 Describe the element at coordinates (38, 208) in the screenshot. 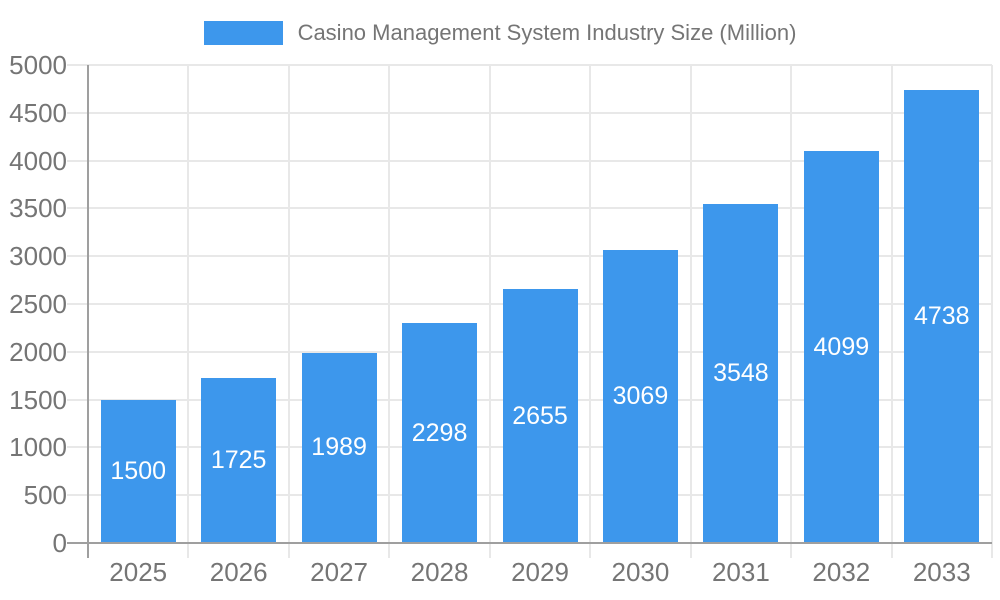

I see `y-axis-tick-label: 3500` at that location.